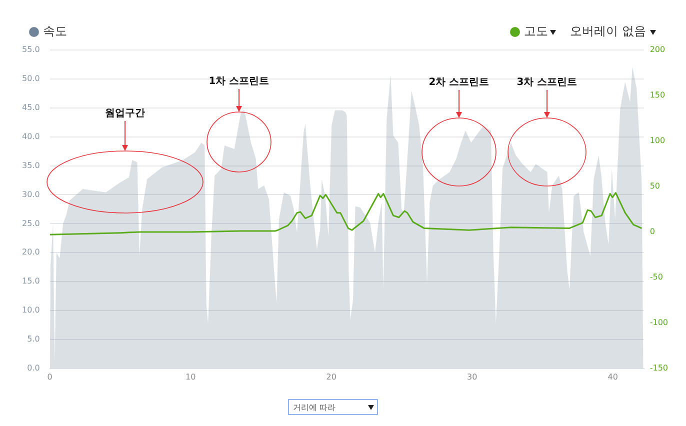 This screenshot has width=686, height=426. What do you see at coordinates (658, 49) in the screenshot?
I see `y2-tick-label: 200` at bounding box center [658, 49].